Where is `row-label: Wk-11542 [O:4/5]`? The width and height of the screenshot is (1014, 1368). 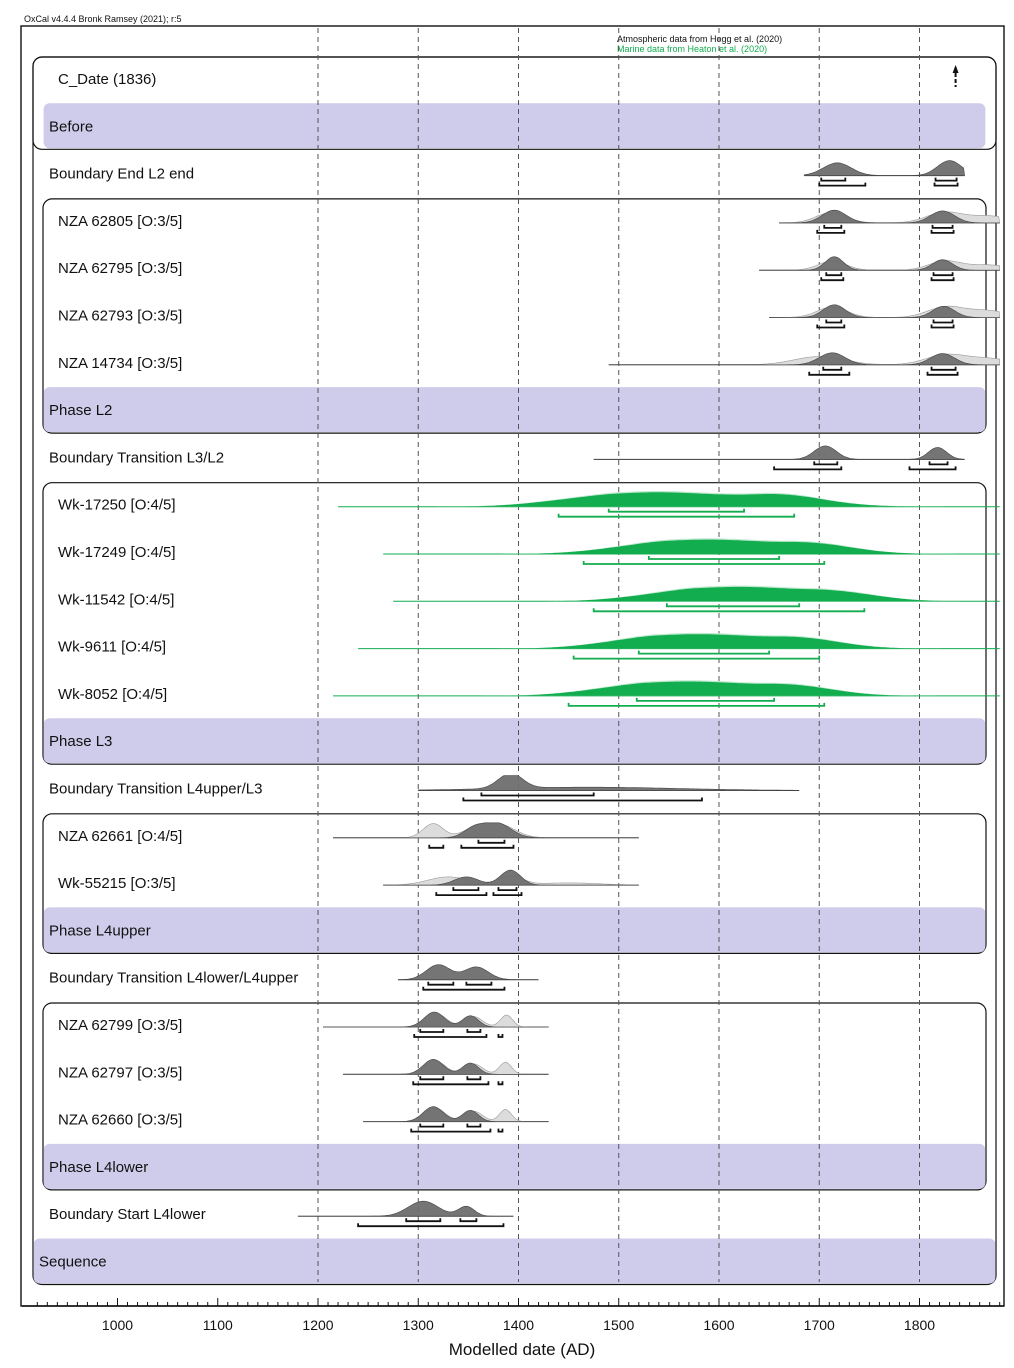
row-label: Wk-11542 [O:4/5] is located at coordinates (116, 599).